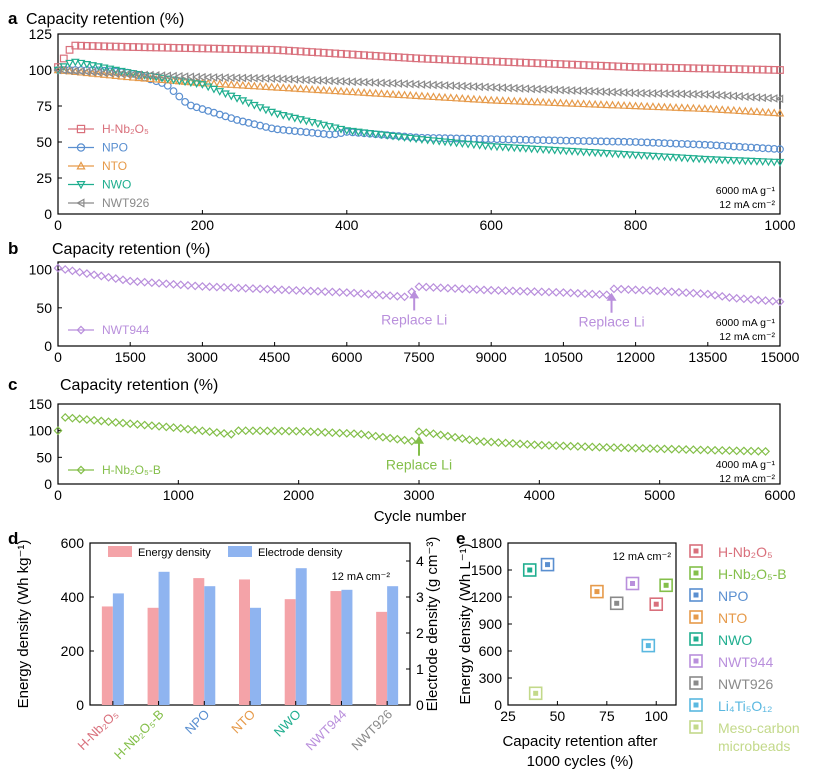 The width and height of the screenshot is (831, 784). What do you see at coordinates (346, 357) in the screenshot?
I see `panel-b-xtick-label: 6000` at bounding box center [346, 357].